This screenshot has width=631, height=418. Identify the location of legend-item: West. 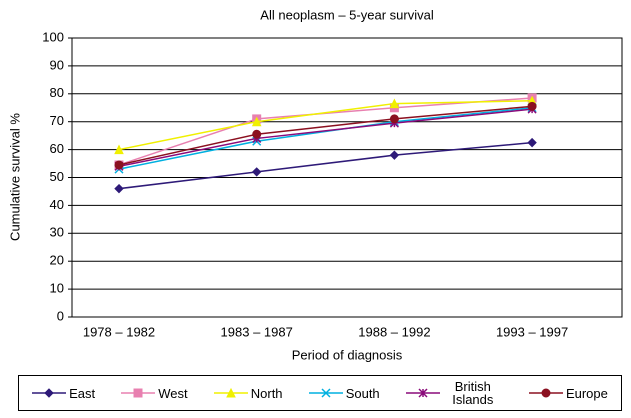
(154, 393).